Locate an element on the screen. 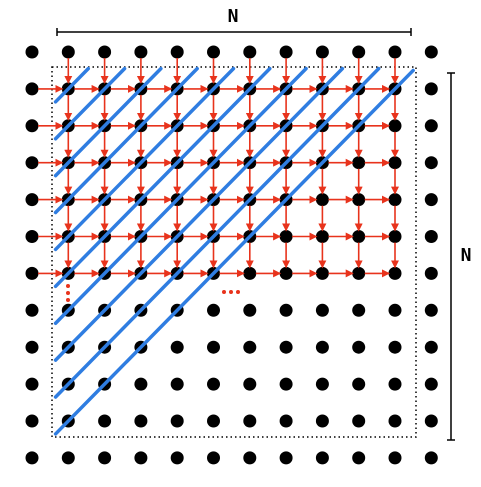 This screenshot has height=487, width=481. top-label: N is located at coordinates (233, 16).